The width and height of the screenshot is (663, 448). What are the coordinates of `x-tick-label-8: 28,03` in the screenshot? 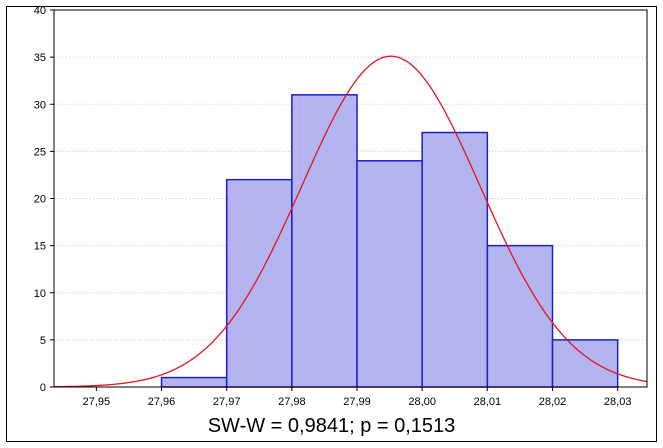 It's located at (618, 402).